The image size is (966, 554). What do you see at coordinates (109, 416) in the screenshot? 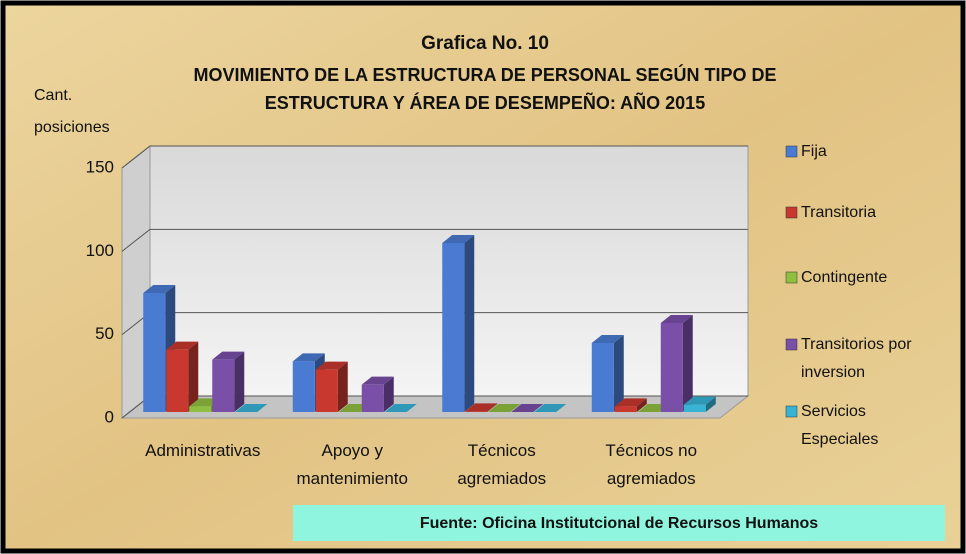
I see `y-tick-label: 0` at bounding box center [109, 416].